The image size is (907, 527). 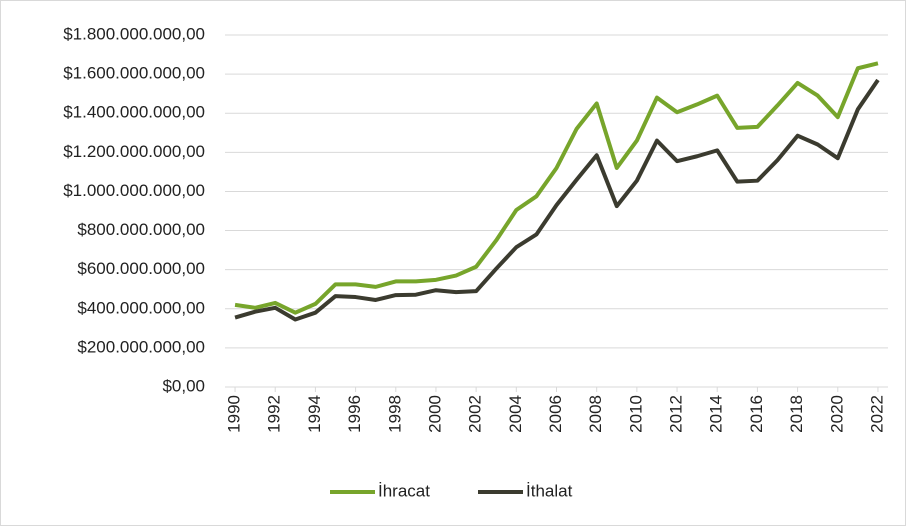 What do you see at coordinates (274, 414) in the screenshot?
I see `x-tick-label: 1992` at bounding box center [274, 414].